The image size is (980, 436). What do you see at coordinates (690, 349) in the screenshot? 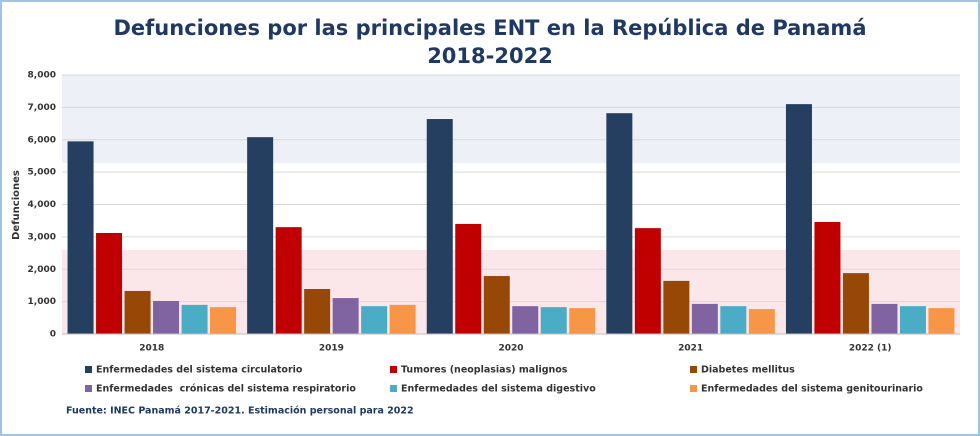
I see `x-tick-label: 2021` at bounding box center [690, 349].